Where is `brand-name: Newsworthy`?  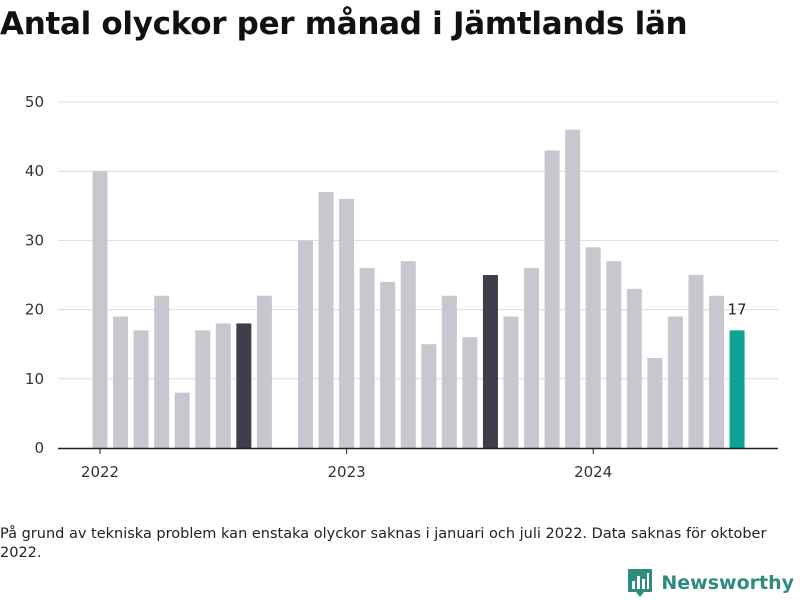 brand-name: Newsworthy is located at coordinates (727, 583).